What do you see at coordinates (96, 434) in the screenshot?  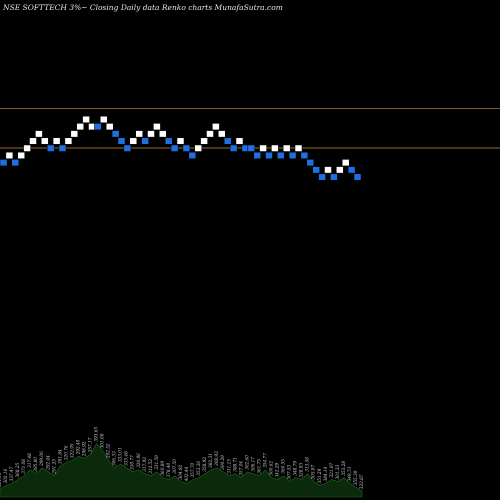 I see `volume-label: 393.65` at bounding box center [96, 434].